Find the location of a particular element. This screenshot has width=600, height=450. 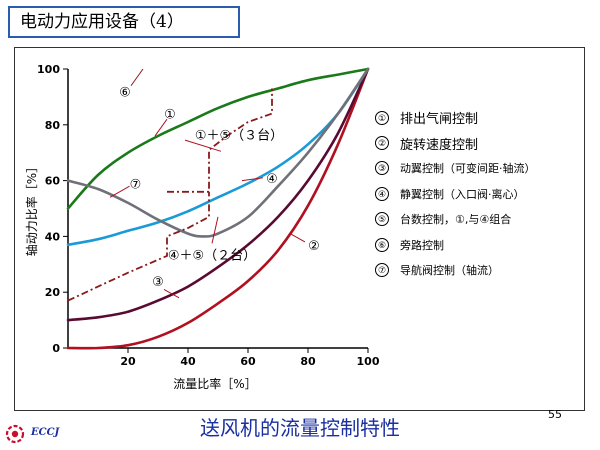

x-tick-label: 40 is located at coordinates (188, 361).